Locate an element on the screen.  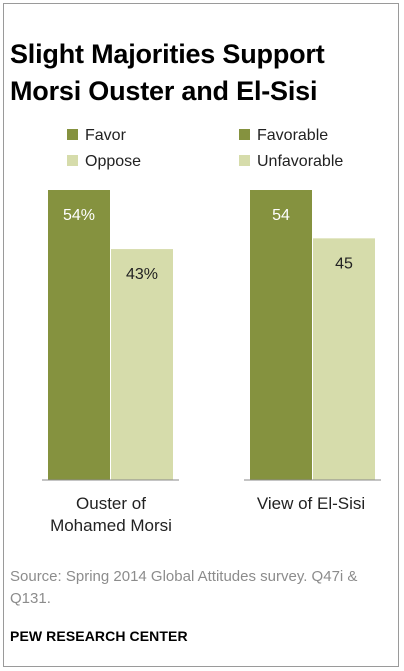
legend-label: Oppose is located at coordinates (113, 161).